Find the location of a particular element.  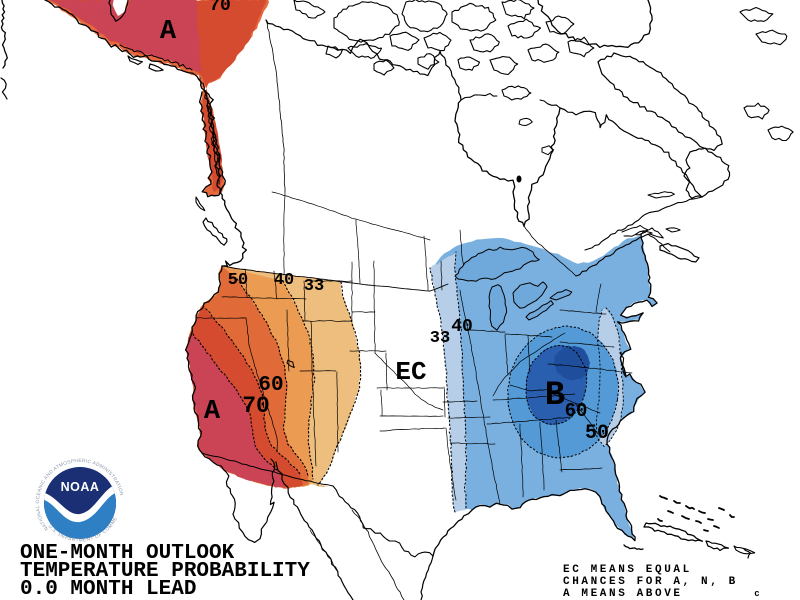

svg-text: A MEANS ABOVE is located at coordinates (623, 594).